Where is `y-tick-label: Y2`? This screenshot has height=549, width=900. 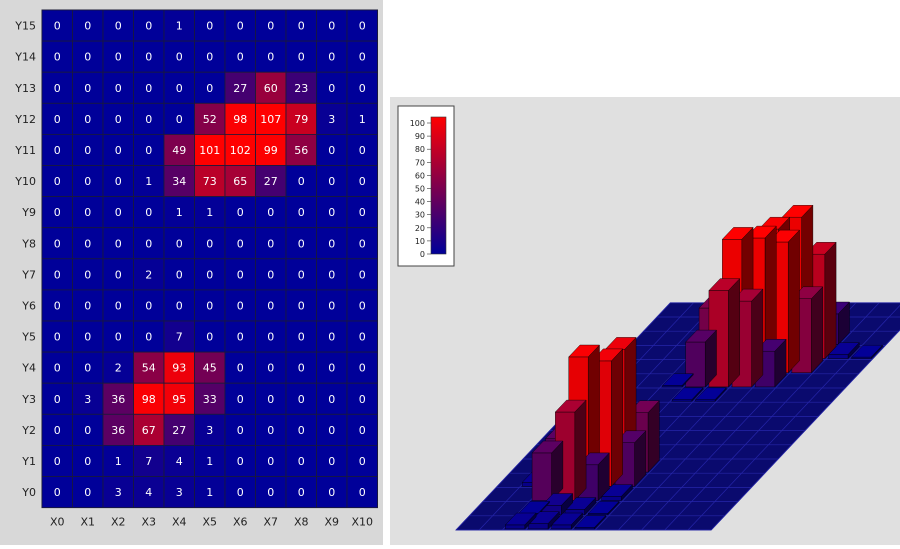
y-tick-label: Y2 is located at coordinates (28, 430).